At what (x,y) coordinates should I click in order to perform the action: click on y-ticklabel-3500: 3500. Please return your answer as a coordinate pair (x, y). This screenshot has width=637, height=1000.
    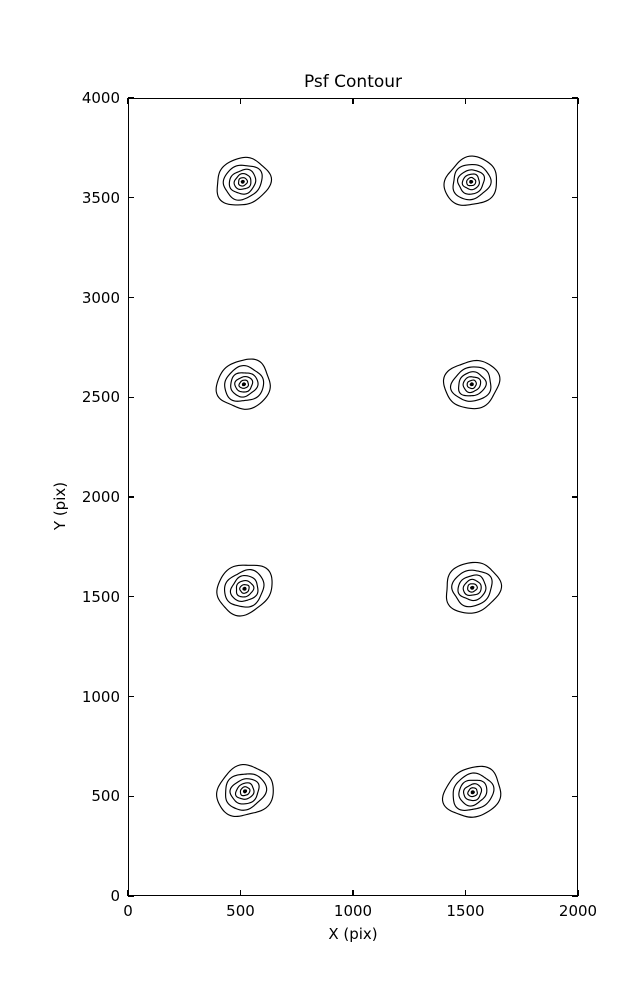
    Looking at the image, I should click on (100, 197).